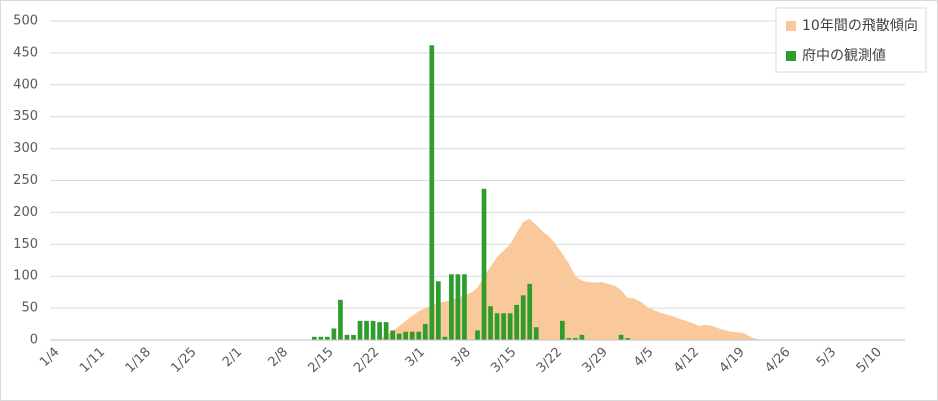 This screenshot has height=401, width=938. I want to click on y-tick-label: 100, so click(25, 276).